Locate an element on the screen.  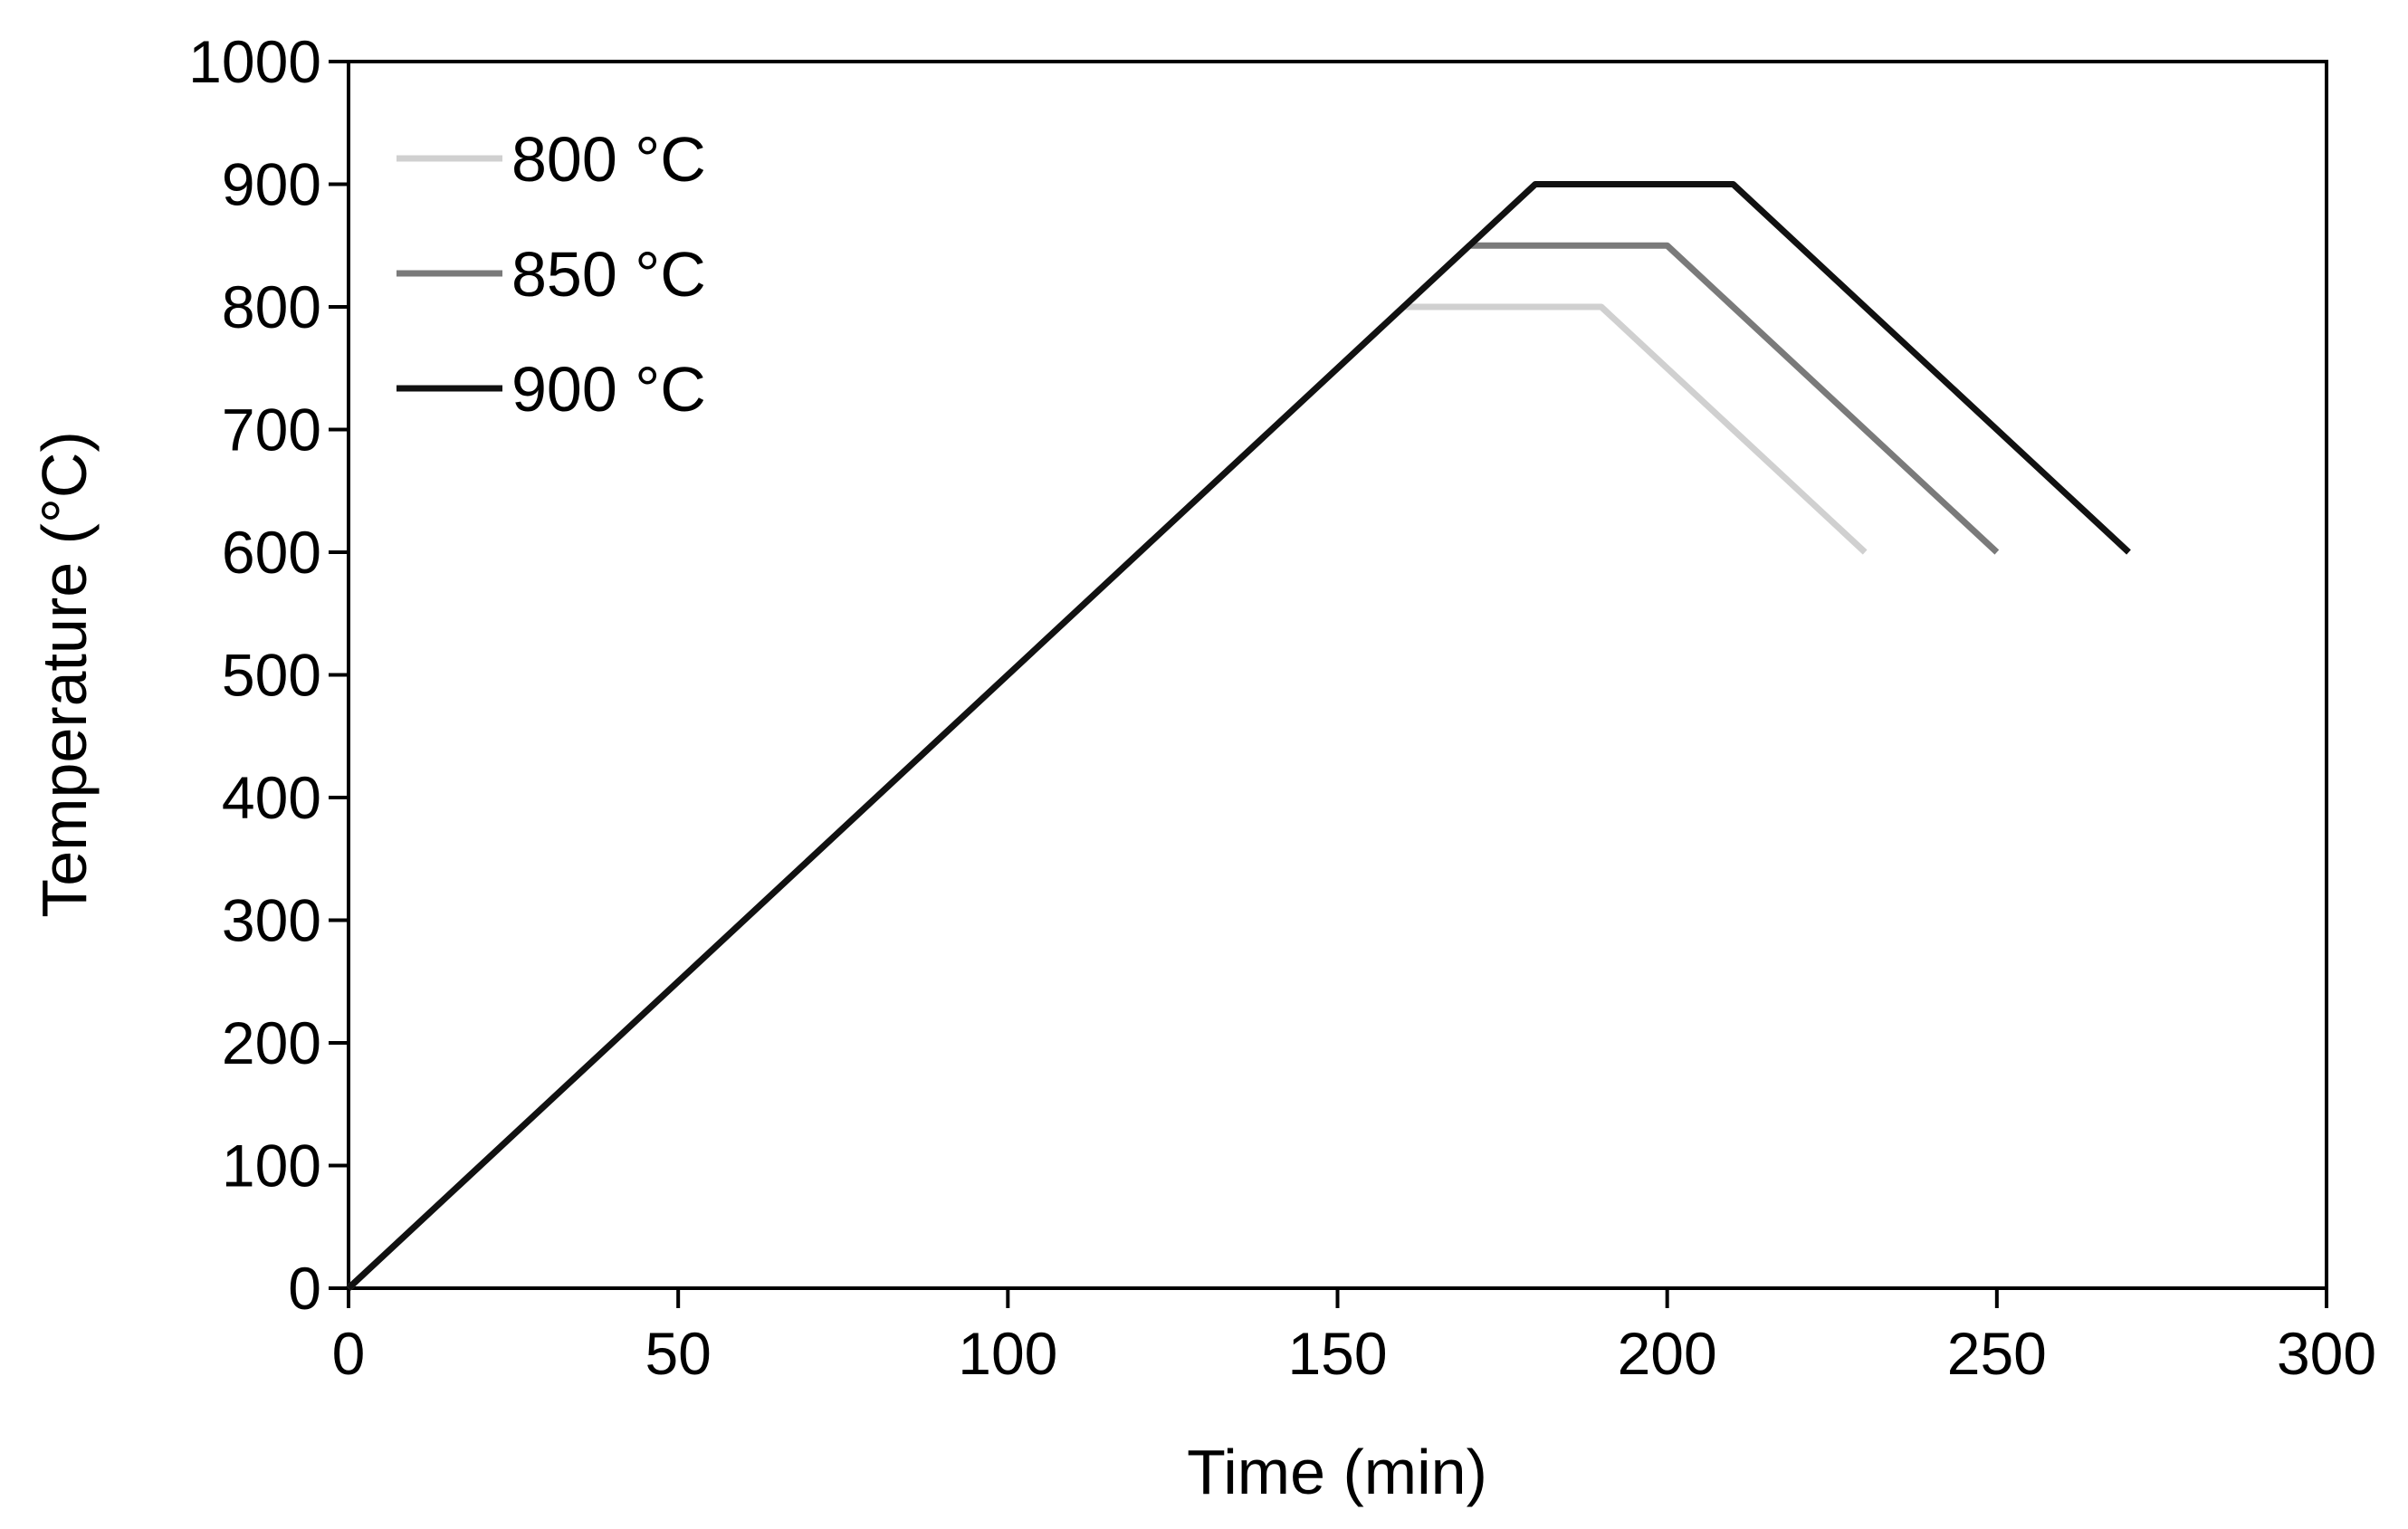
x-tick-label: 50 is located at coordinates (678, 1353).